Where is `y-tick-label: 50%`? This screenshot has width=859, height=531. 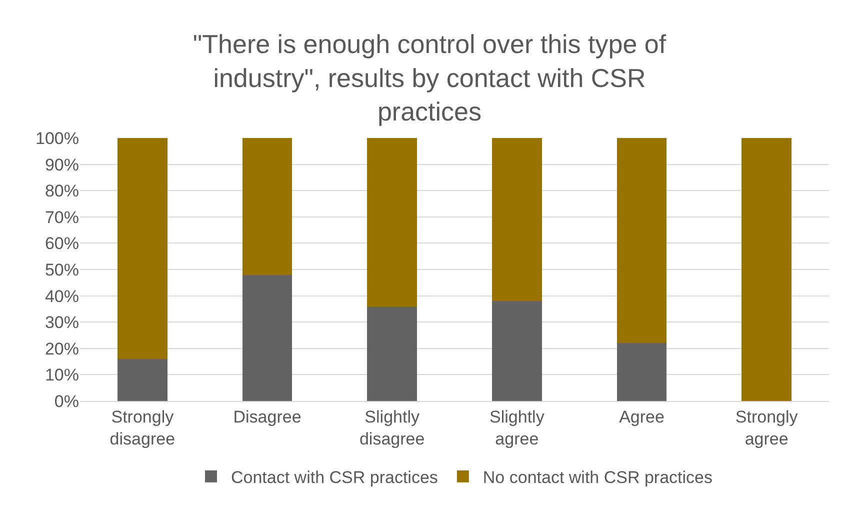 y-tick-label: 50% is located at coordinates (61, 270).